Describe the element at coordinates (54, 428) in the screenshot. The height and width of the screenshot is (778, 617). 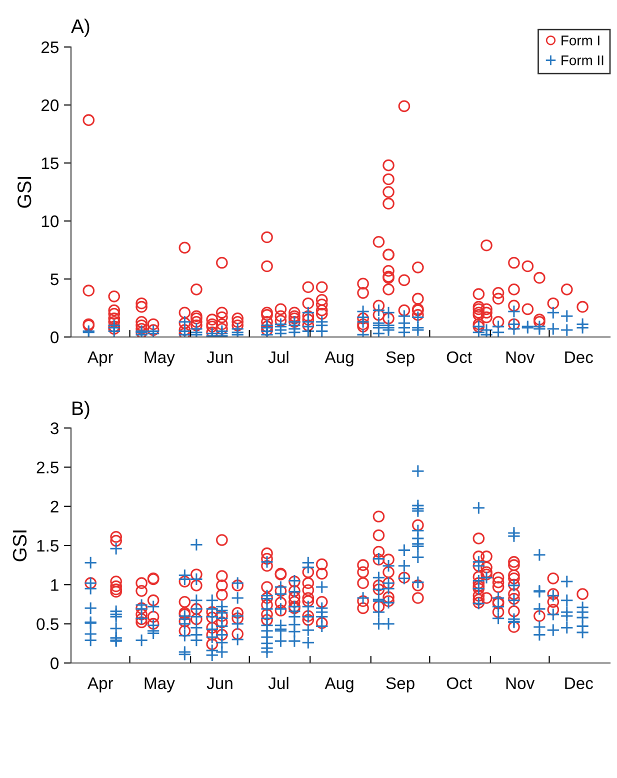
I see `y-tick-label: 3` at that location.